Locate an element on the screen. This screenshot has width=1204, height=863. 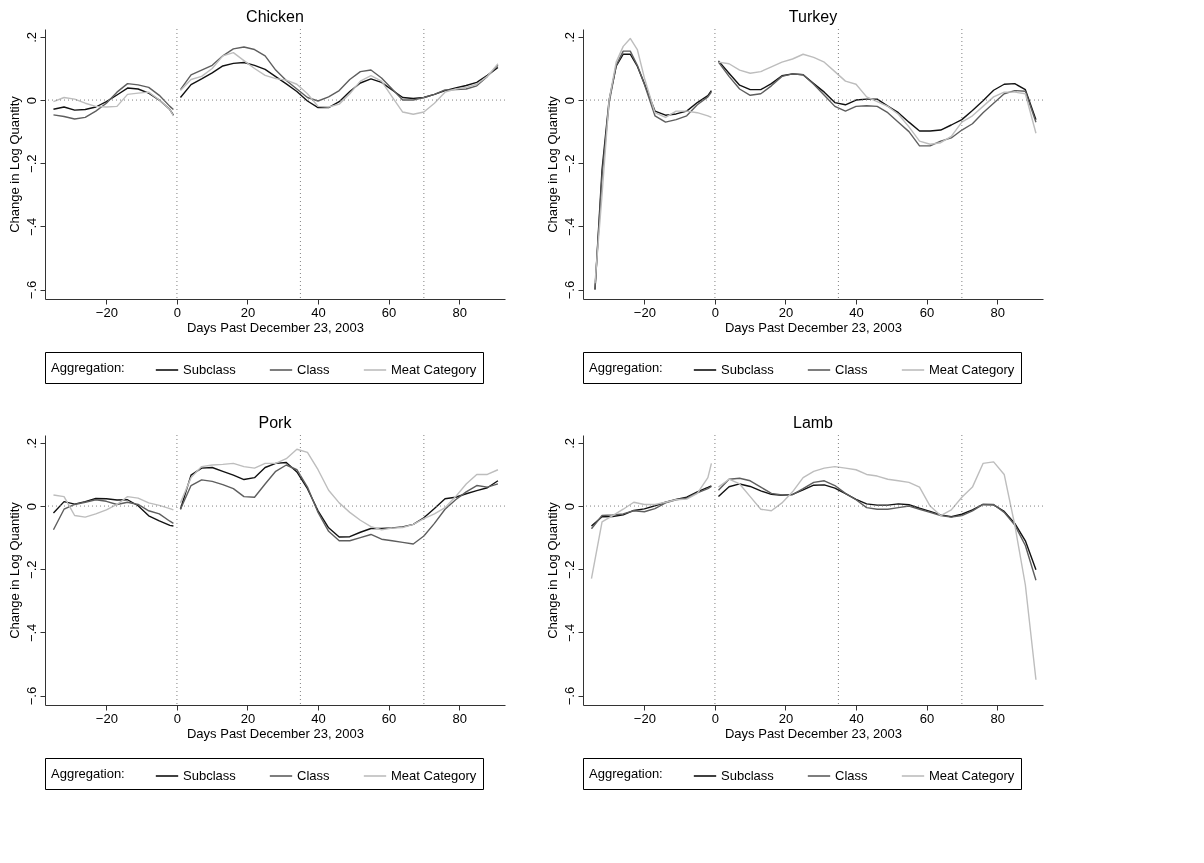
chart-title: Pork is located at coordinates (275, 422).